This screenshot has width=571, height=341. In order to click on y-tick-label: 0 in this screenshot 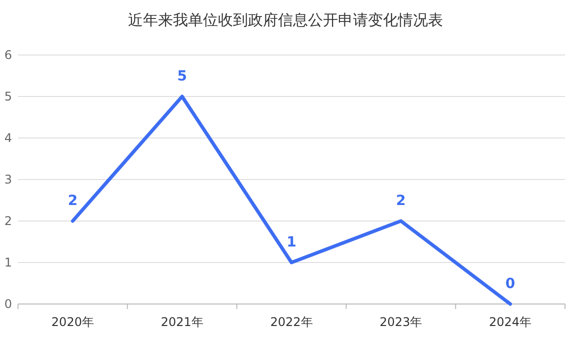, I will do `click(8, 304)`.